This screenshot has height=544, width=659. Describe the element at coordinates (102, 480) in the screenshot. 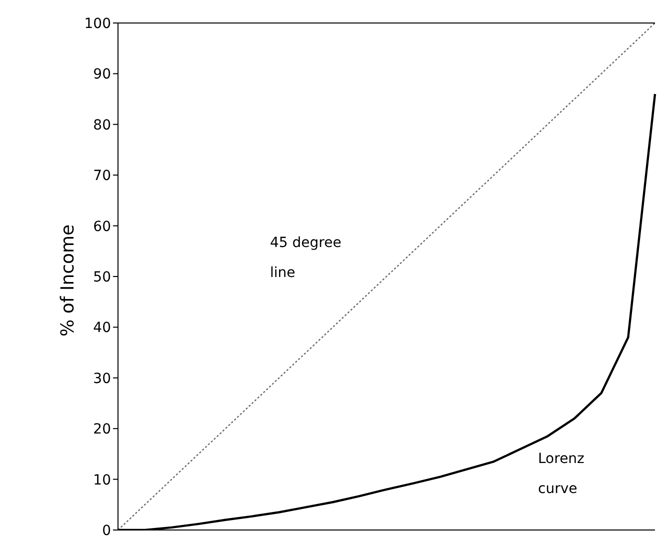

I see `y-tick-label: 10` at that location.